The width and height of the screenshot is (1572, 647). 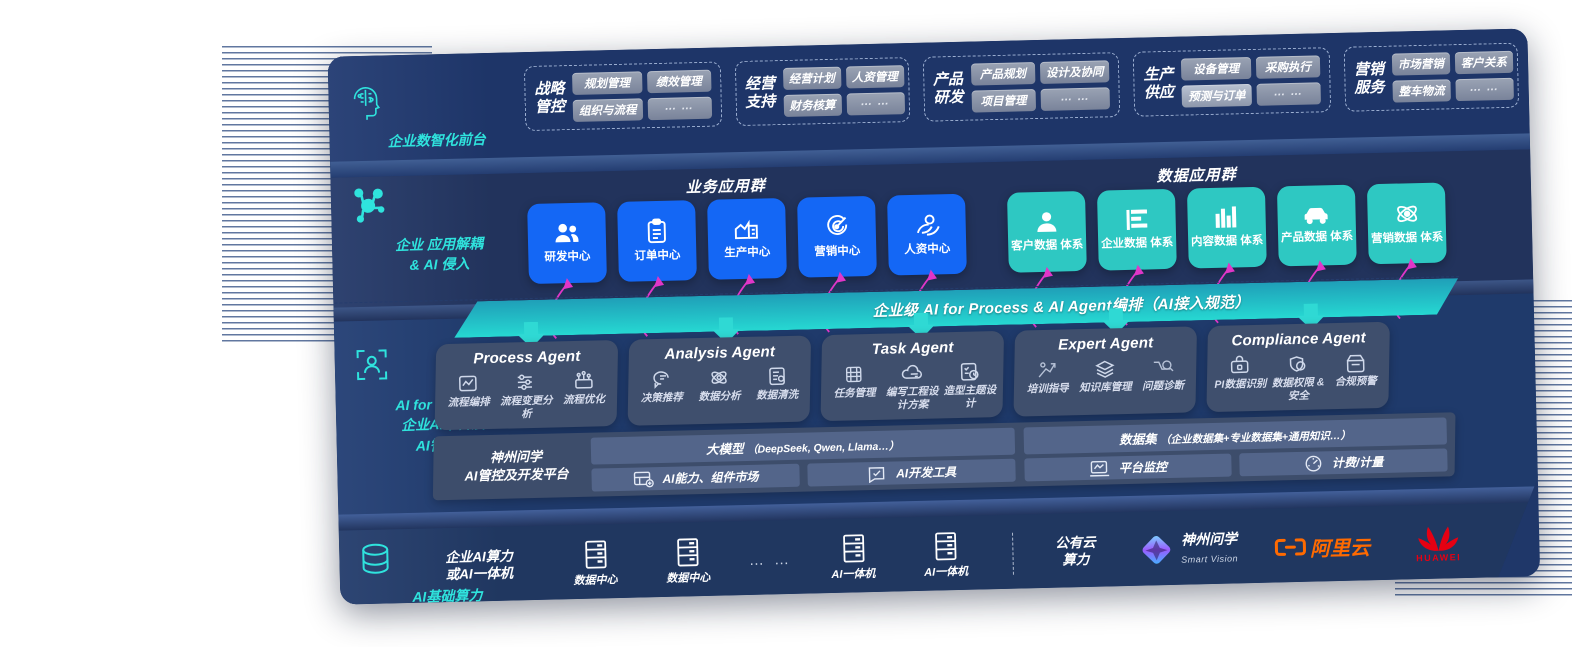 I want to click on capability-chip: 市场营销, so click(x=1421, y=63).